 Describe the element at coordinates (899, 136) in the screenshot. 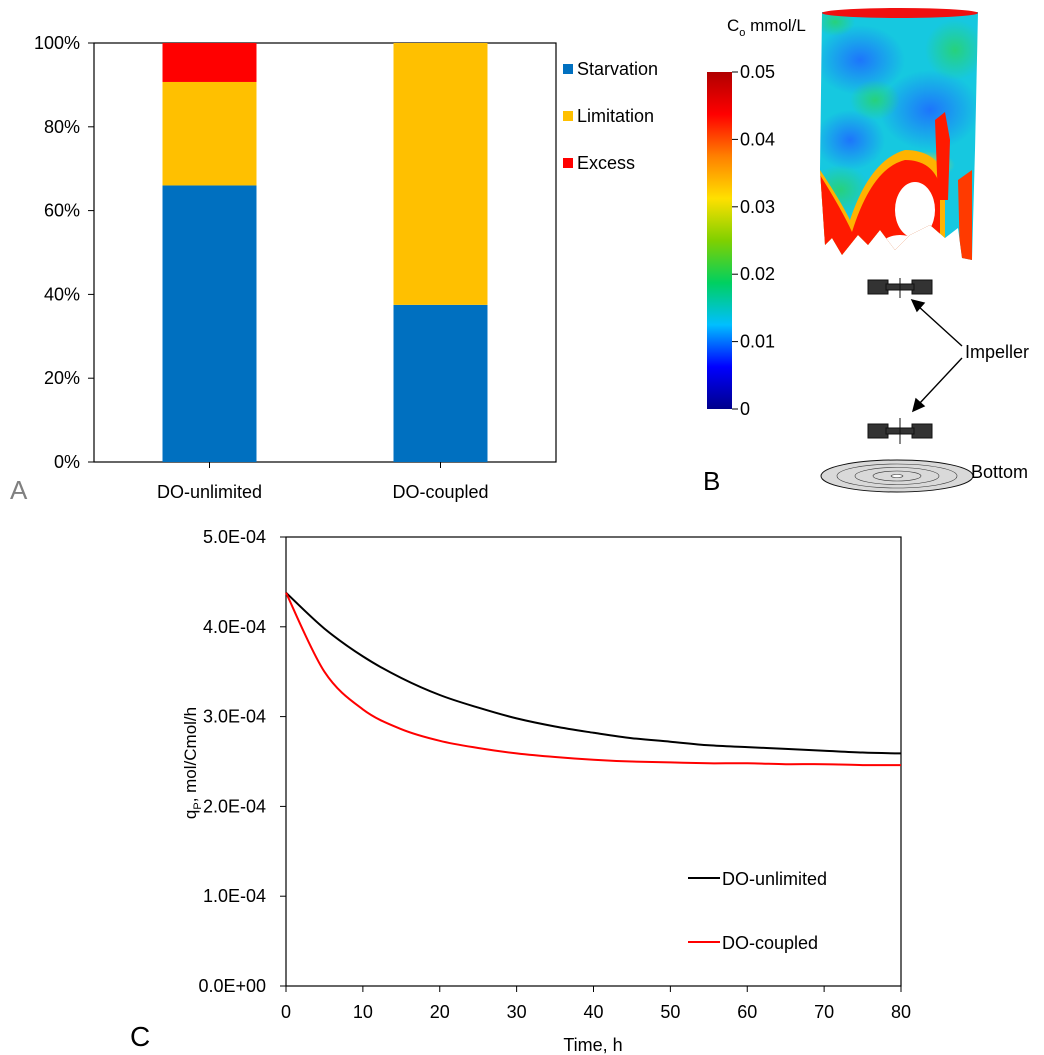

I see `reactor-contour` at that location.